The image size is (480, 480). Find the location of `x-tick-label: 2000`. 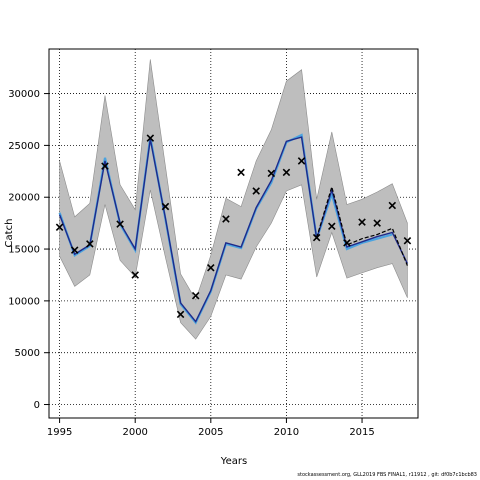

x-tick-label: 2000 is located at coordinates (134, 432).